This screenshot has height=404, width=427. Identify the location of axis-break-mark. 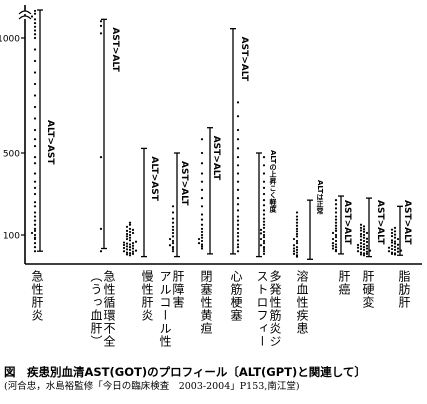
(25, 15).